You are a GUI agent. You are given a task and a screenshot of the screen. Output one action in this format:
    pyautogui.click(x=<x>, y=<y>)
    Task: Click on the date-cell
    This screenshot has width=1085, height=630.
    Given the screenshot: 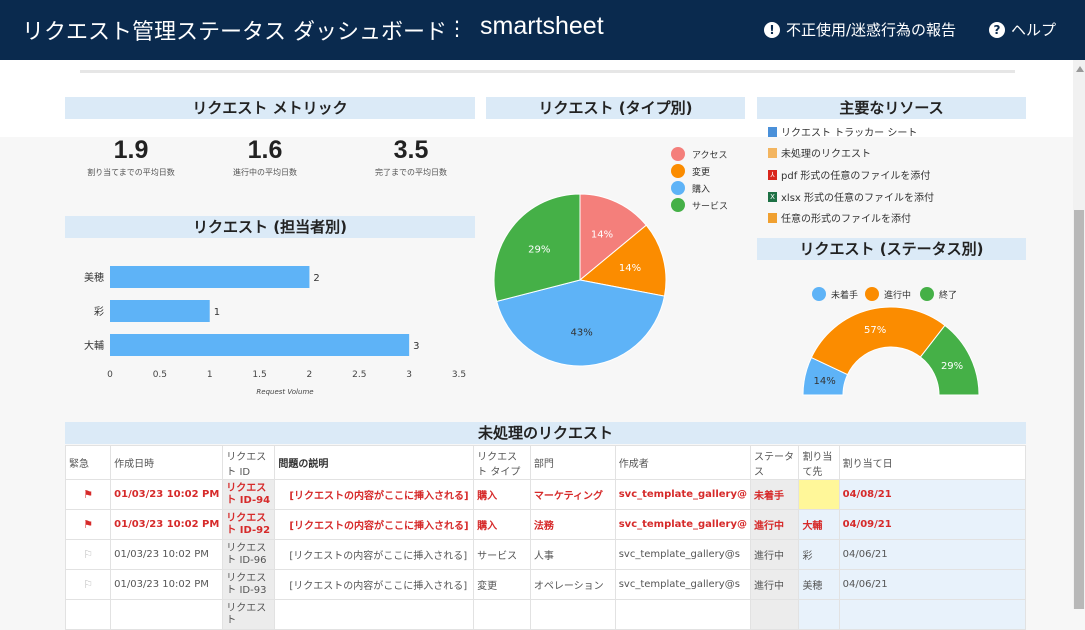 What is the action you would take?
    pyautogui.click(x=932, y=614)
    